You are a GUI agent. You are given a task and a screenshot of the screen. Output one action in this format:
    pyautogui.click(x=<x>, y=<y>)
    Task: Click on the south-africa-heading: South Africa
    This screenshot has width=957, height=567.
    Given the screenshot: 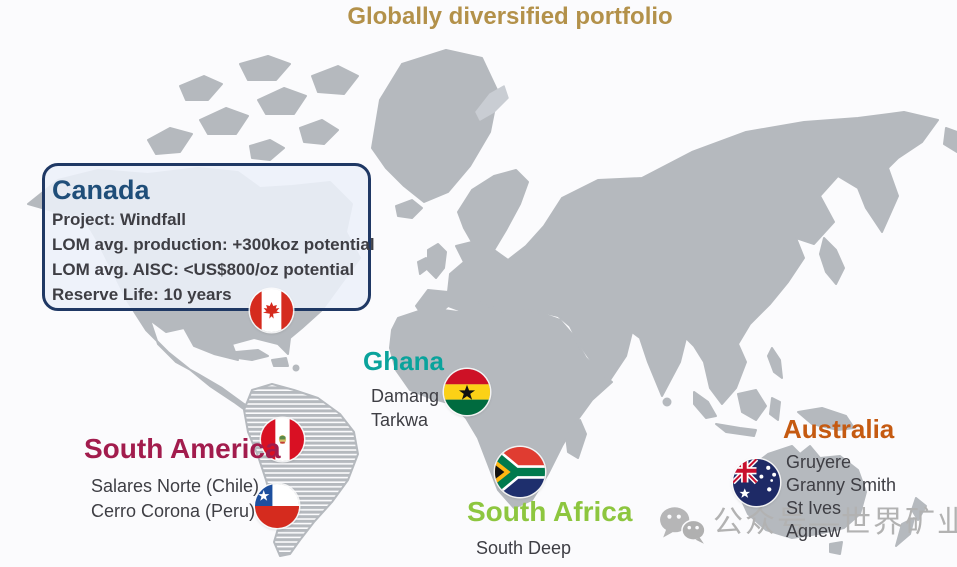 What is the action you would take?
    pyautogui.click(x=550, y=511)
    